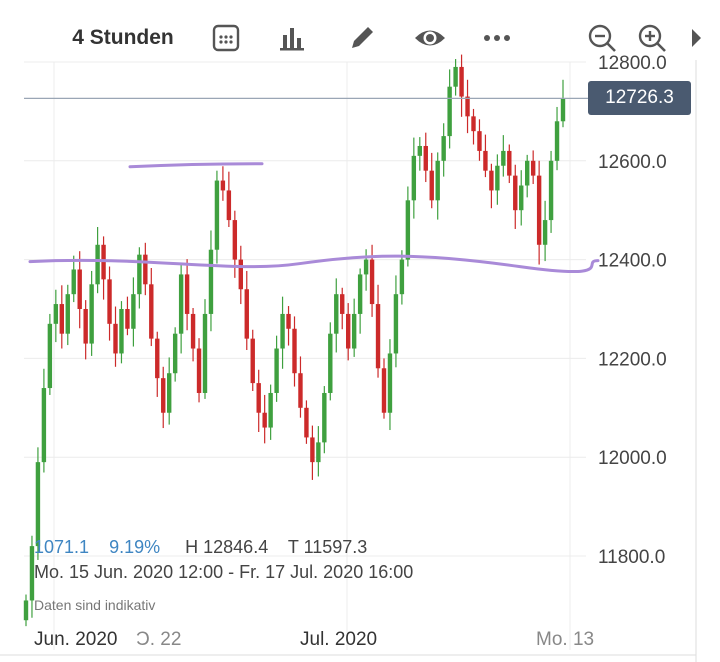 The width and height of the screenshot is (720, 662). I want to click on drawings, so click(314, 218).